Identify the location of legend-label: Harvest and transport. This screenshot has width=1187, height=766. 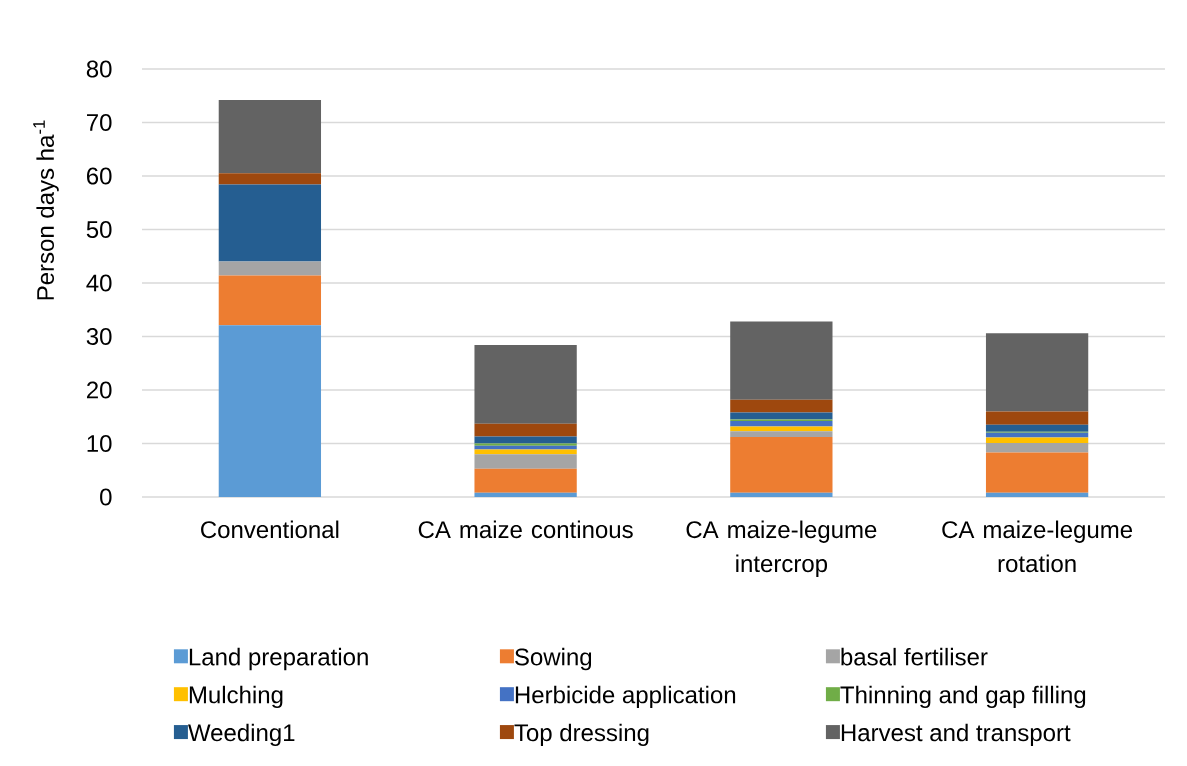
(956, 734).